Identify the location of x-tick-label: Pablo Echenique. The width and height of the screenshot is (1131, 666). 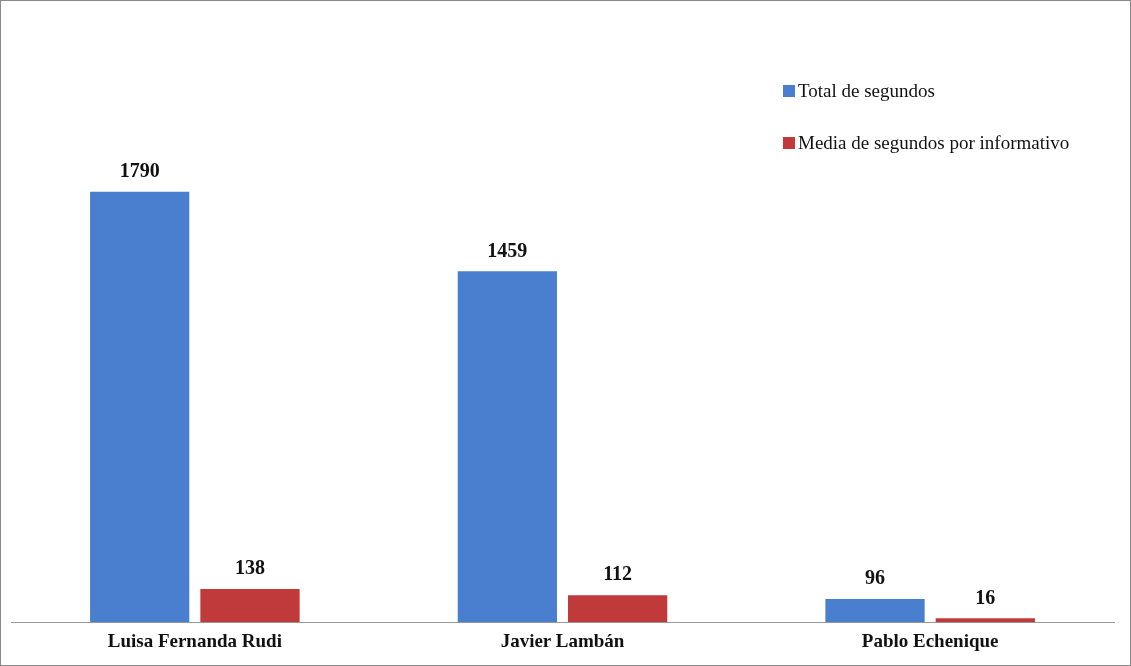
(930, 640).